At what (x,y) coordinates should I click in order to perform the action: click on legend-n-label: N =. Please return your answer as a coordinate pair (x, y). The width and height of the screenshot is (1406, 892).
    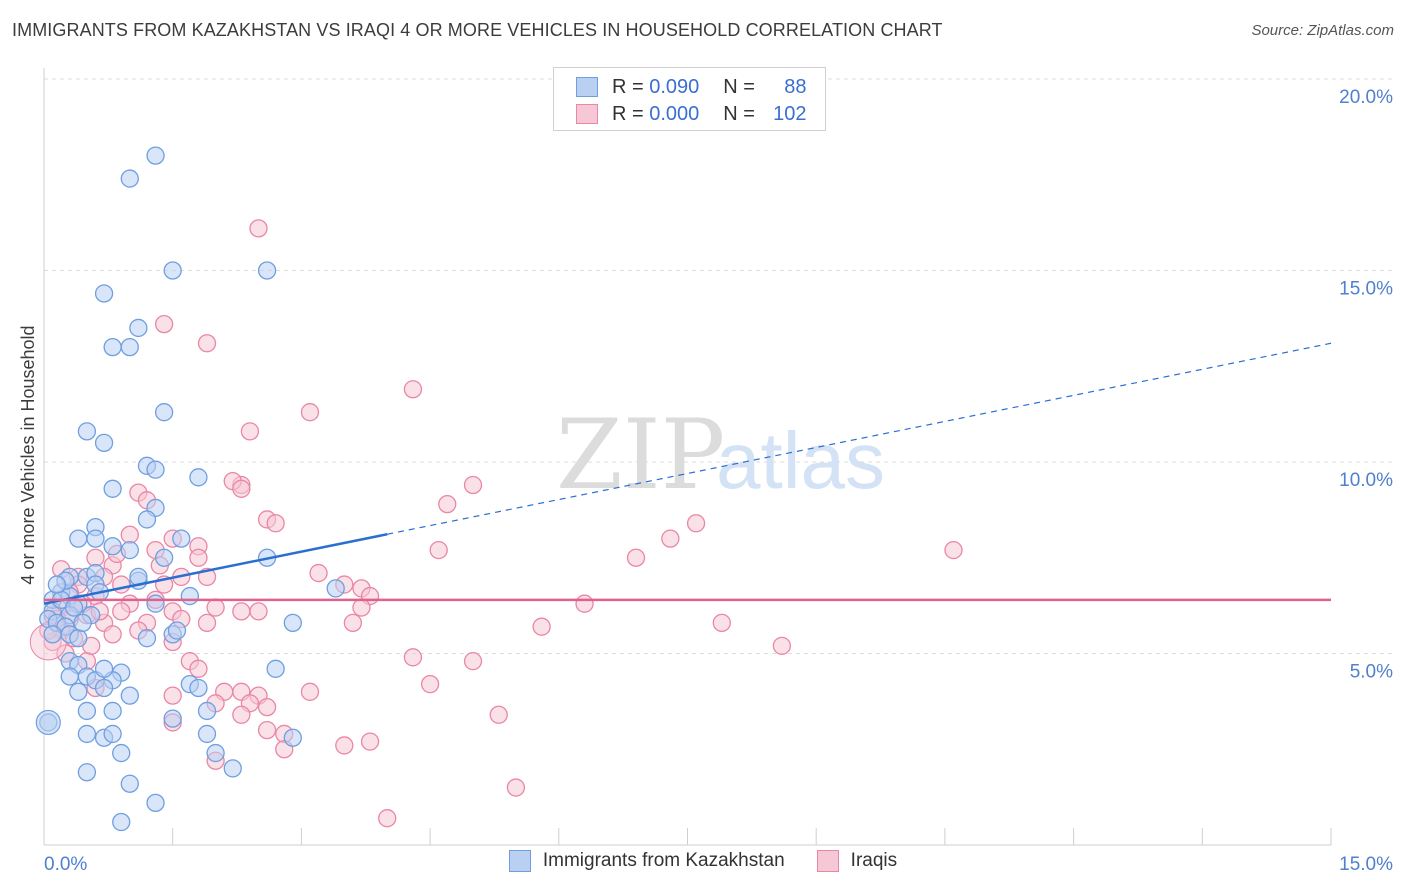
    Looking at the image, I should click on (739, 86).